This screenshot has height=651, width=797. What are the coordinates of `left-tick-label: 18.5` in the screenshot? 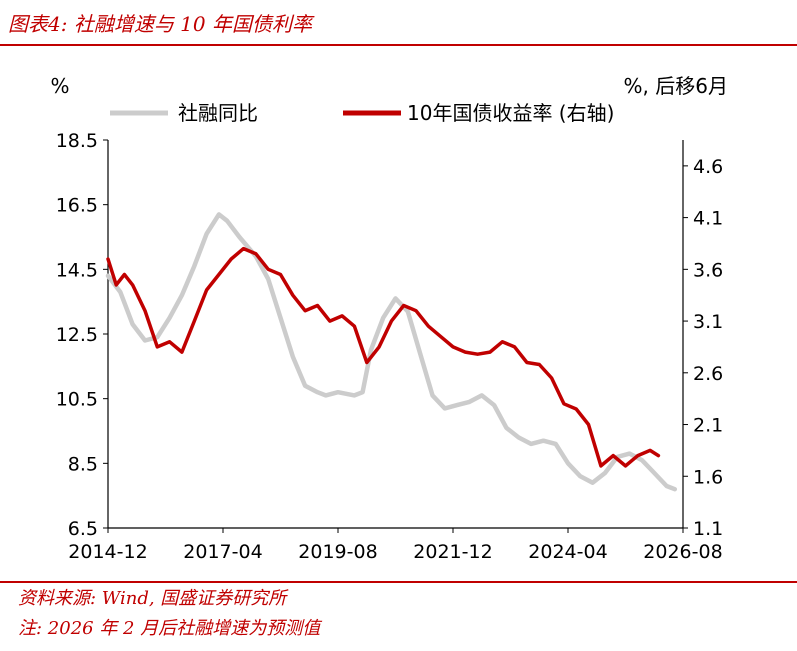 It's located at (77, 141).